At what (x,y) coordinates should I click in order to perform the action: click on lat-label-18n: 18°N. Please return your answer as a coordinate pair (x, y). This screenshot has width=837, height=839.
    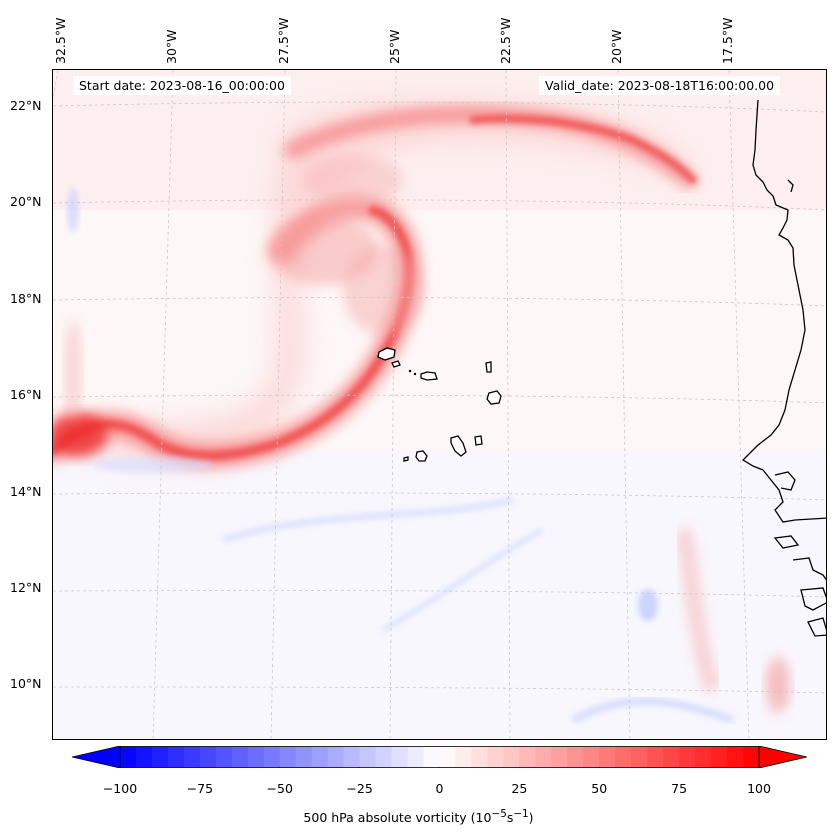
    Looking at the image, I should click on (26, 298).